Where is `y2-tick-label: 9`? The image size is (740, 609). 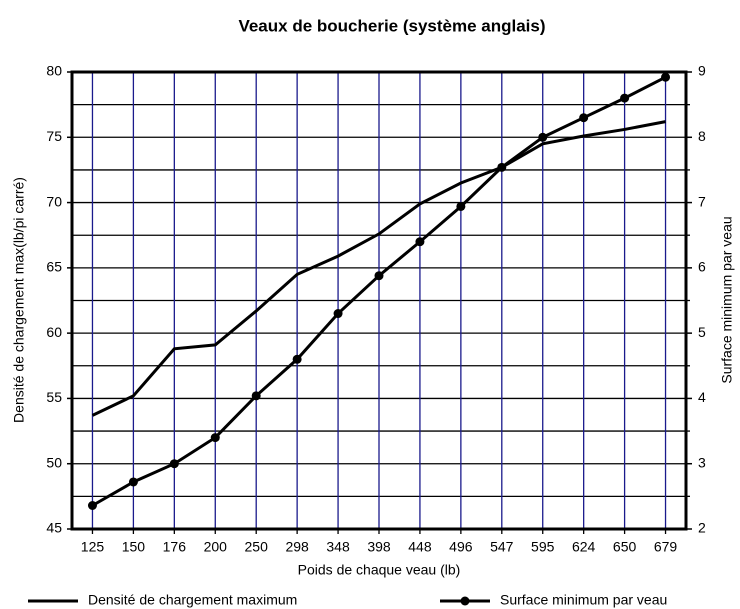
y2-tick-label: 9 is located at coordinates (702, 71).